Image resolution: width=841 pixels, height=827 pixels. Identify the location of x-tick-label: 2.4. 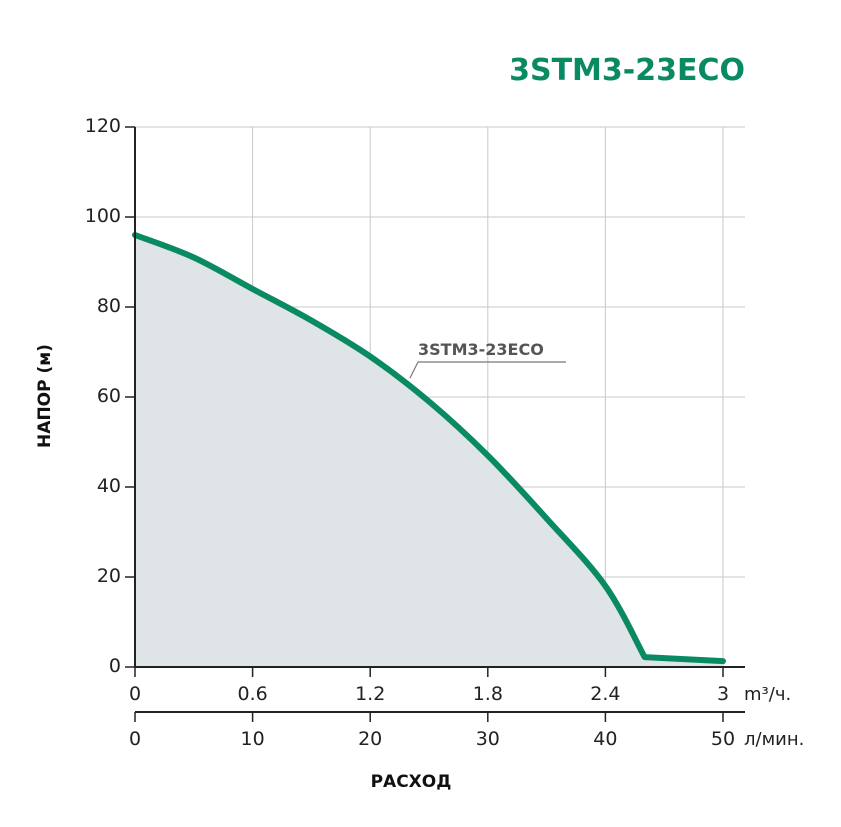
(605, 694).